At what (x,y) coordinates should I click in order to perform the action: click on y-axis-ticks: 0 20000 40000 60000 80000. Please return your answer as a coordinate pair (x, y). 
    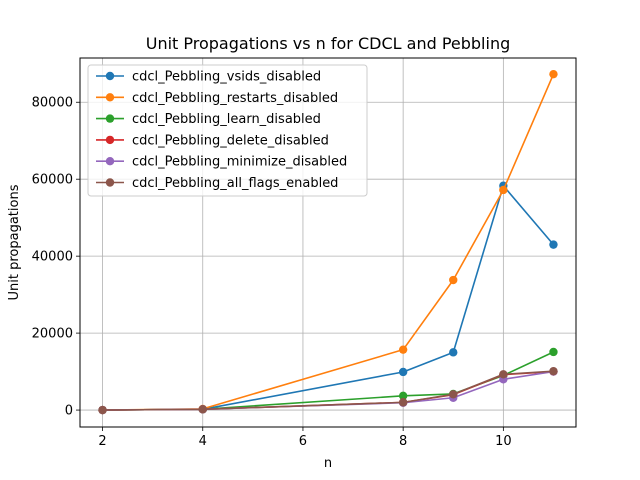
    Looking at the image, I should click on (56, 257).